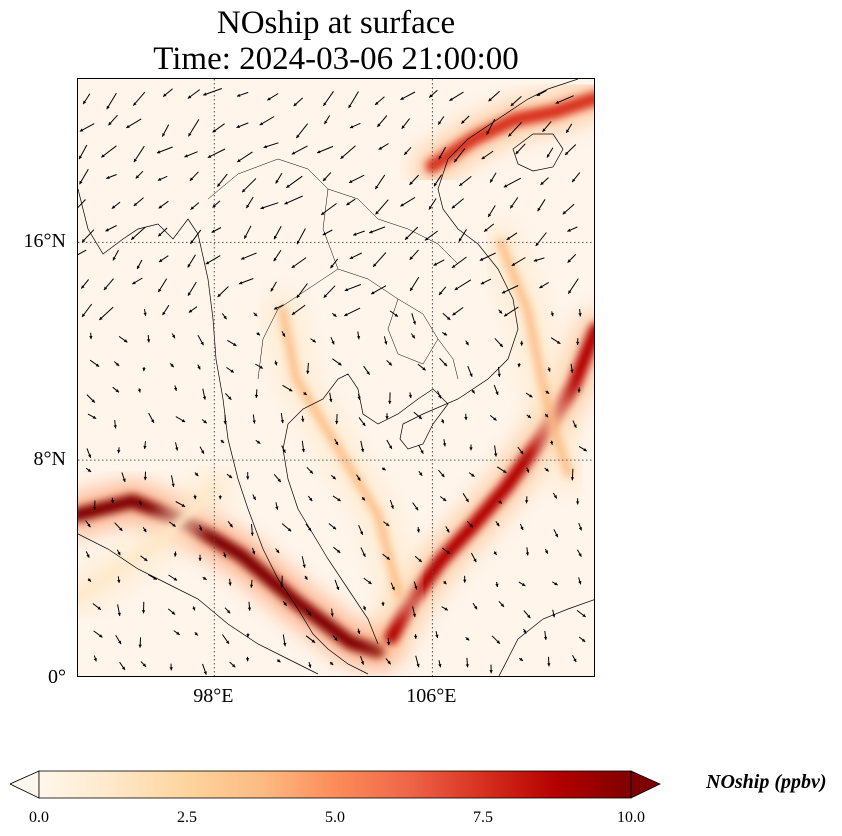 This screenshot has width=842, height=836. What do you see at coordinates (57, 677) in the screenshot?
I see `lat-label: 0°` at bounding box center [57, 677].